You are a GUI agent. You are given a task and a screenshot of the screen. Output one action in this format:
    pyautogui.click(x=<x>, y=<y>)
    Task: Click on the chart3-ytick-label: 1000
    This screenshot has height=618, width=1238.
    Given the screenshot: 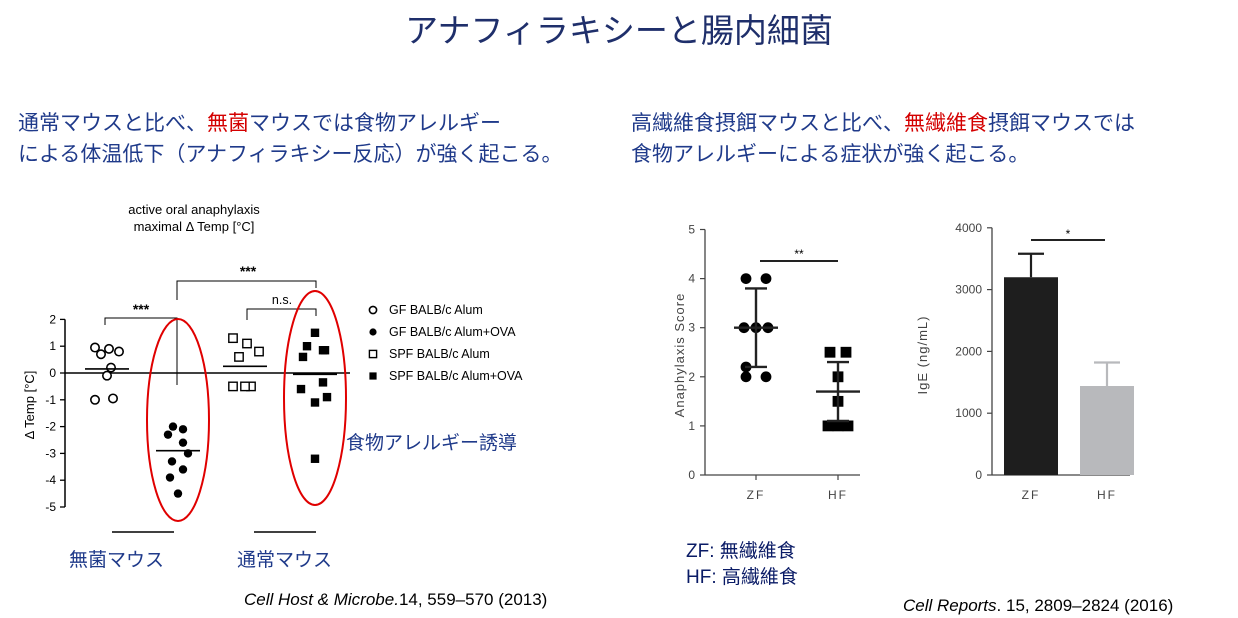 What is the action you would take?
    pyautogui.click(x=968, y=413)
    